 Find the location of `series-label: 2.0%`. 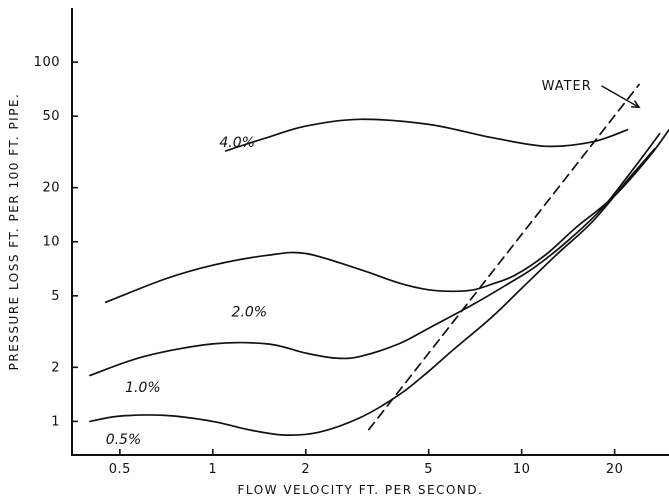

series-label: 2.0% is located at coordinates (250, 312).